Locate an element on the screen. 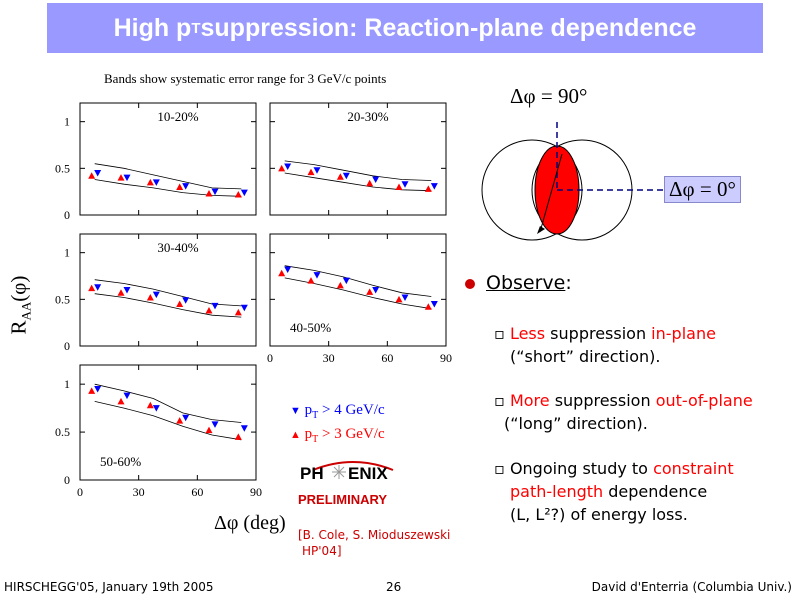 This screenshot has height=600, width=800. blue-triangle-icon: ▼ is located at coordinates (295, 411).